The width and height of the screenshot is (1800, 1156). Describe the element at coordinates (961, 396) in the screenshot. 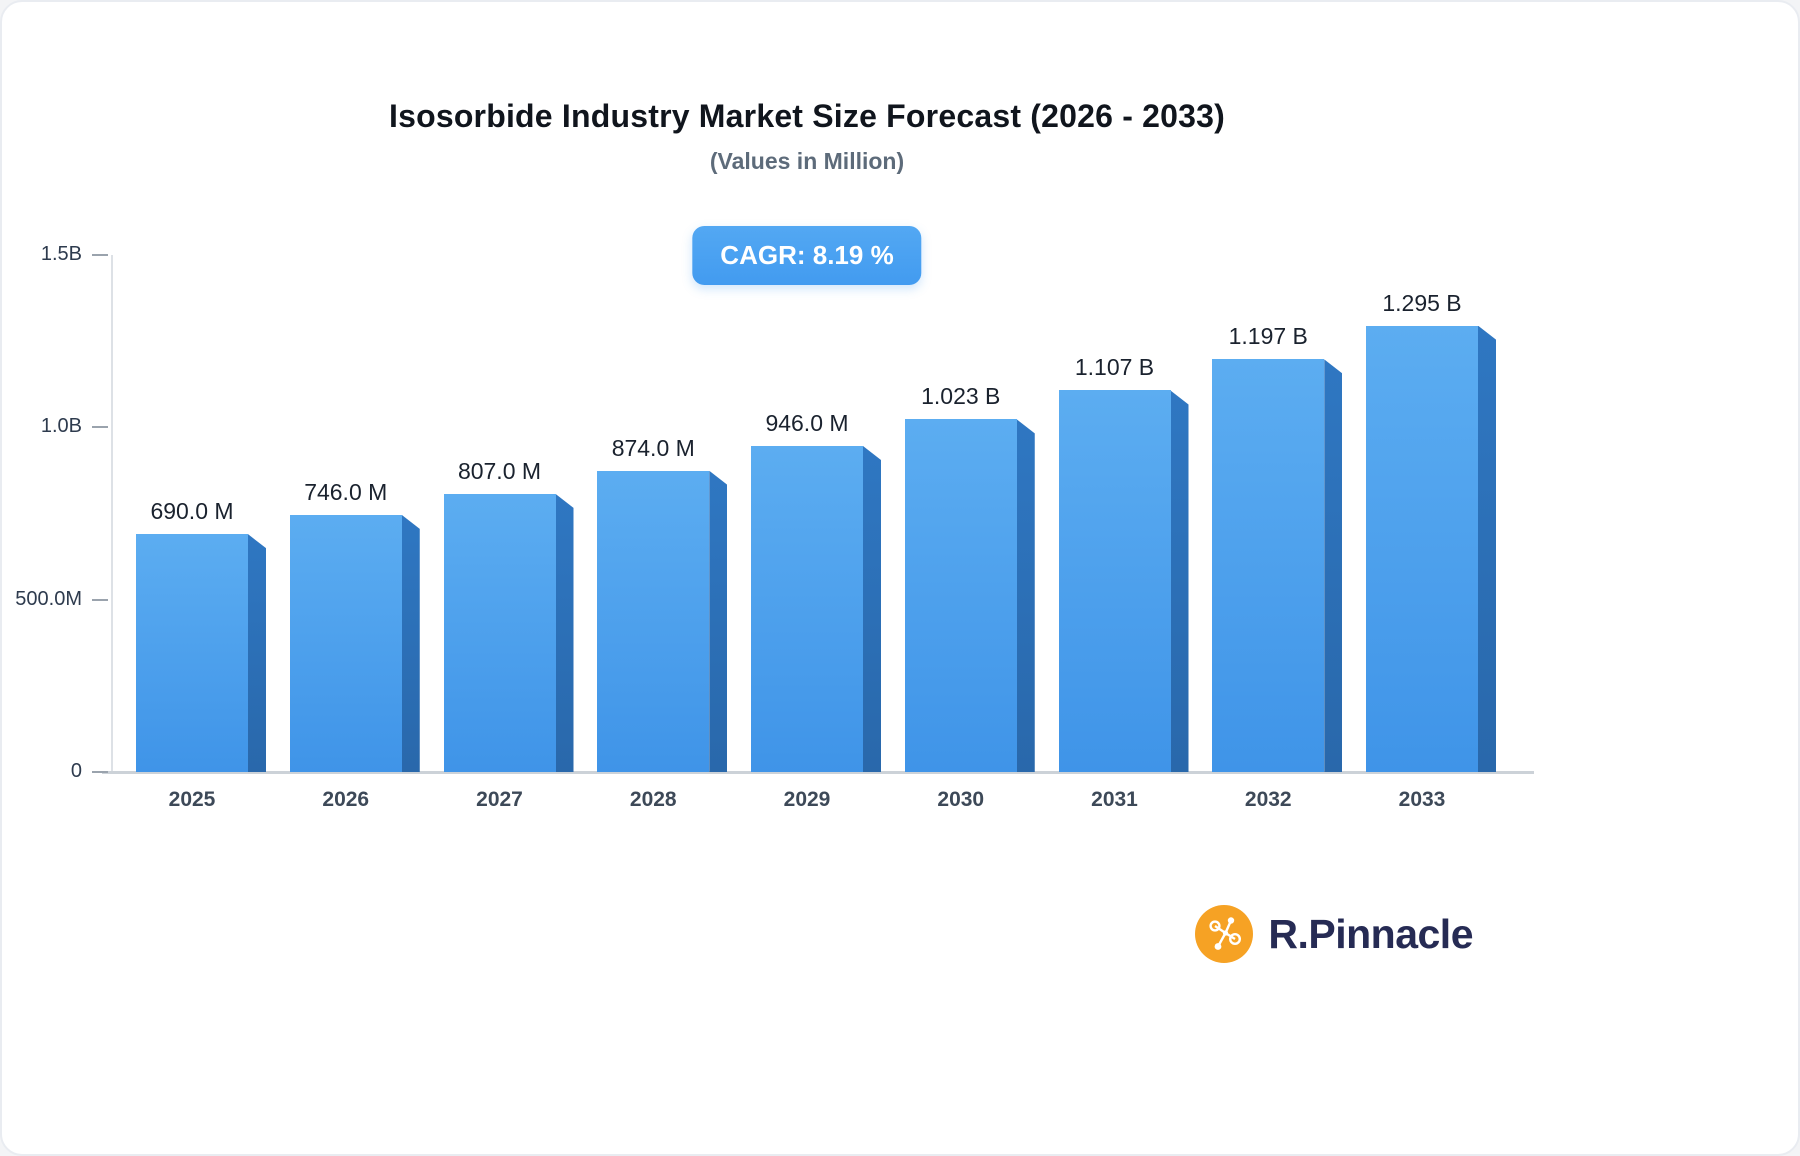

I see `bar-value-label: 1.023 B` at that location.